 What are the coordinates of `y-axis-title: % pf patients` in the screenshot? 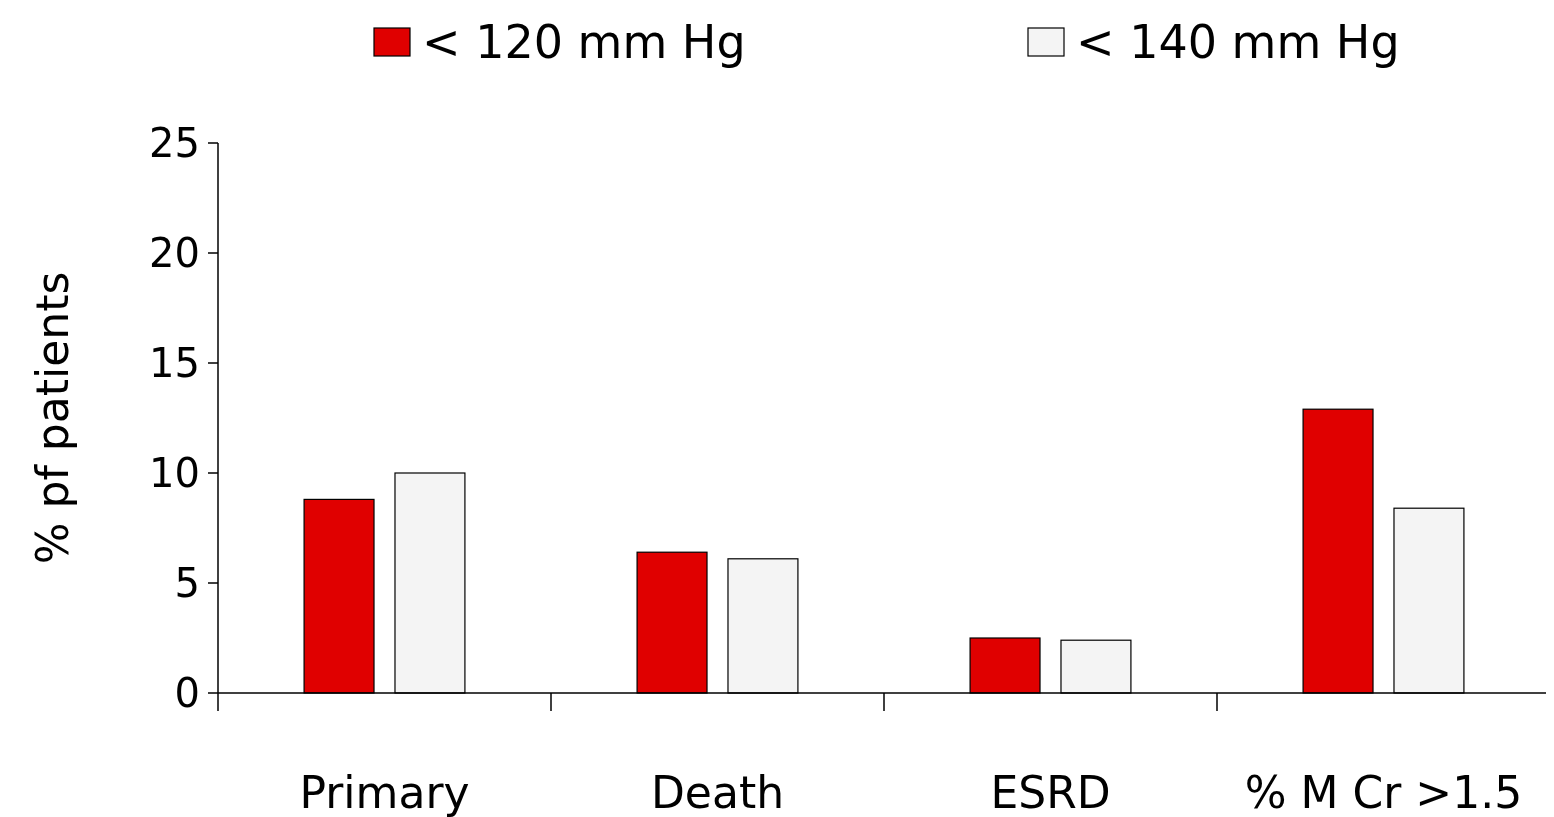 It's located at (52, 418).